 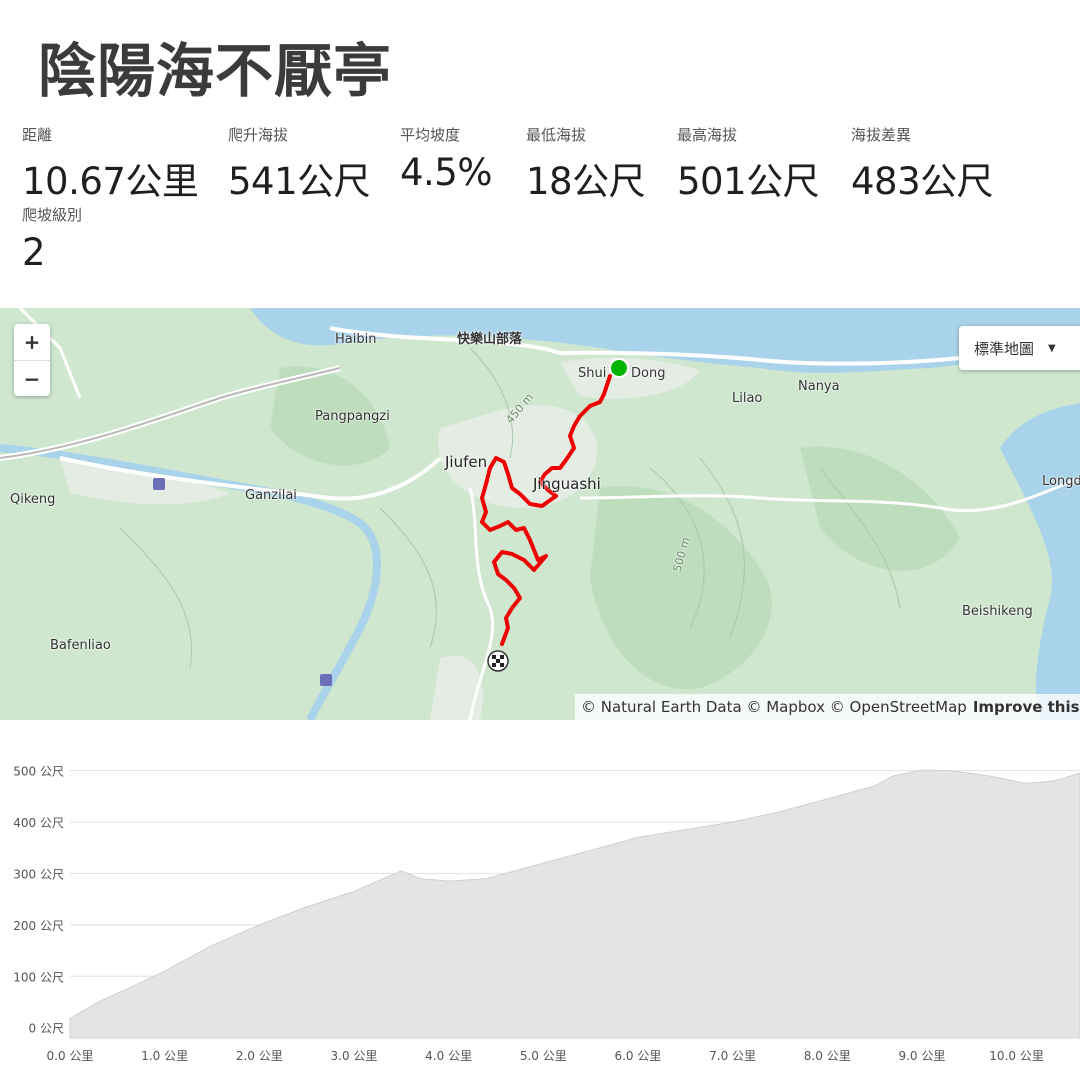 I want to click on y-tick-label: 300 公尺, so click(x=38, y=874).